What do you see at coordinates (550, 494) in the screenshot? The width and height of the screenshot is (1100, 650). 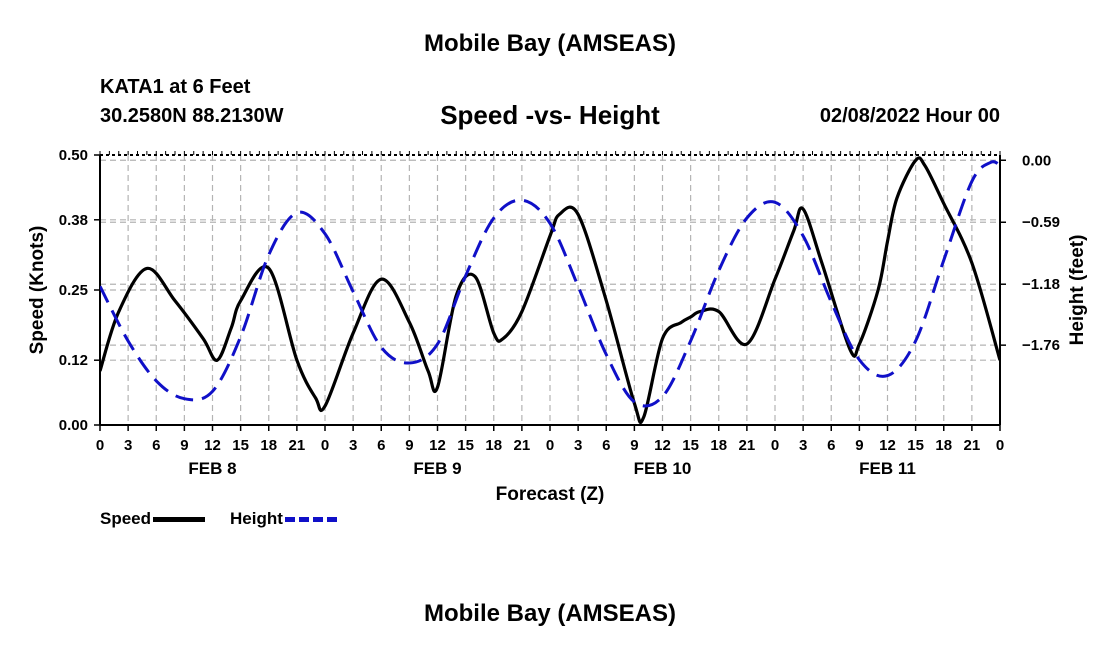 I see `x-axis-title: Forecast (Z)` at bounding box center [550, 494].